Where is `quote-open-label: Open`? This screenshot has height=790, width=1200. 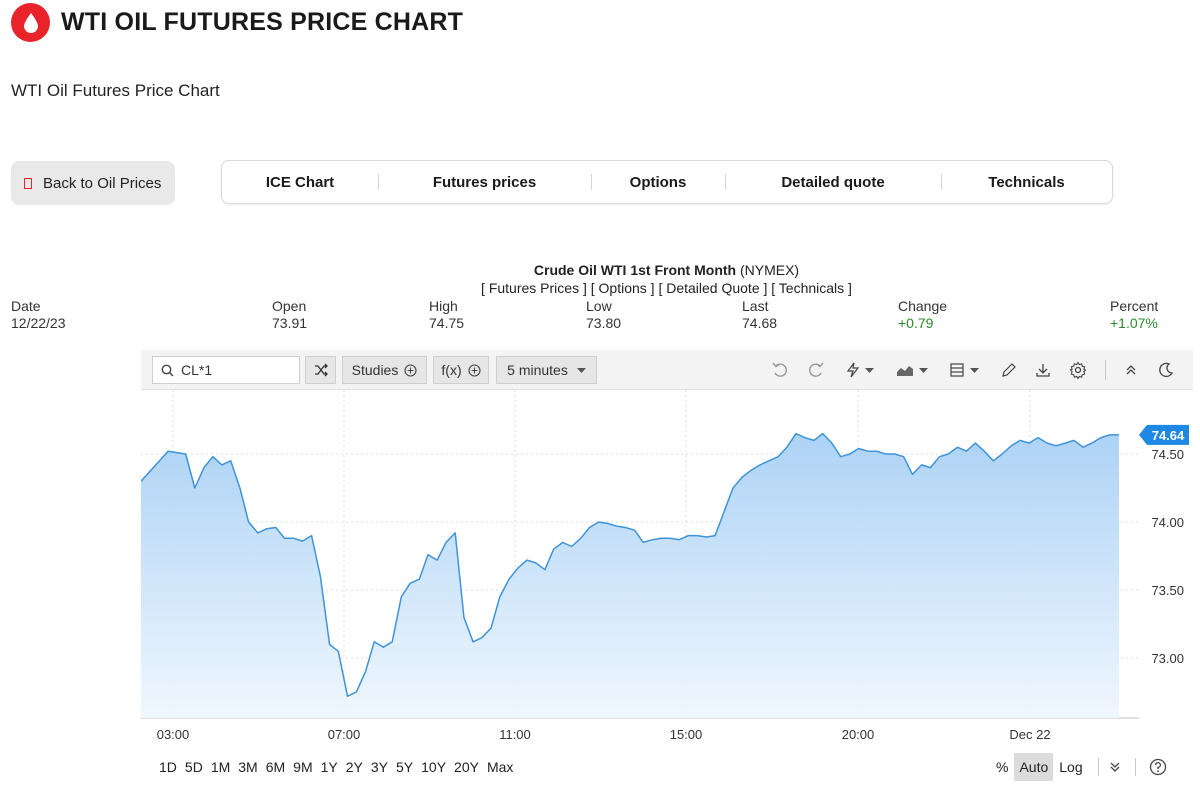
quote-open-label: Open is located at coordinates (289, 306).